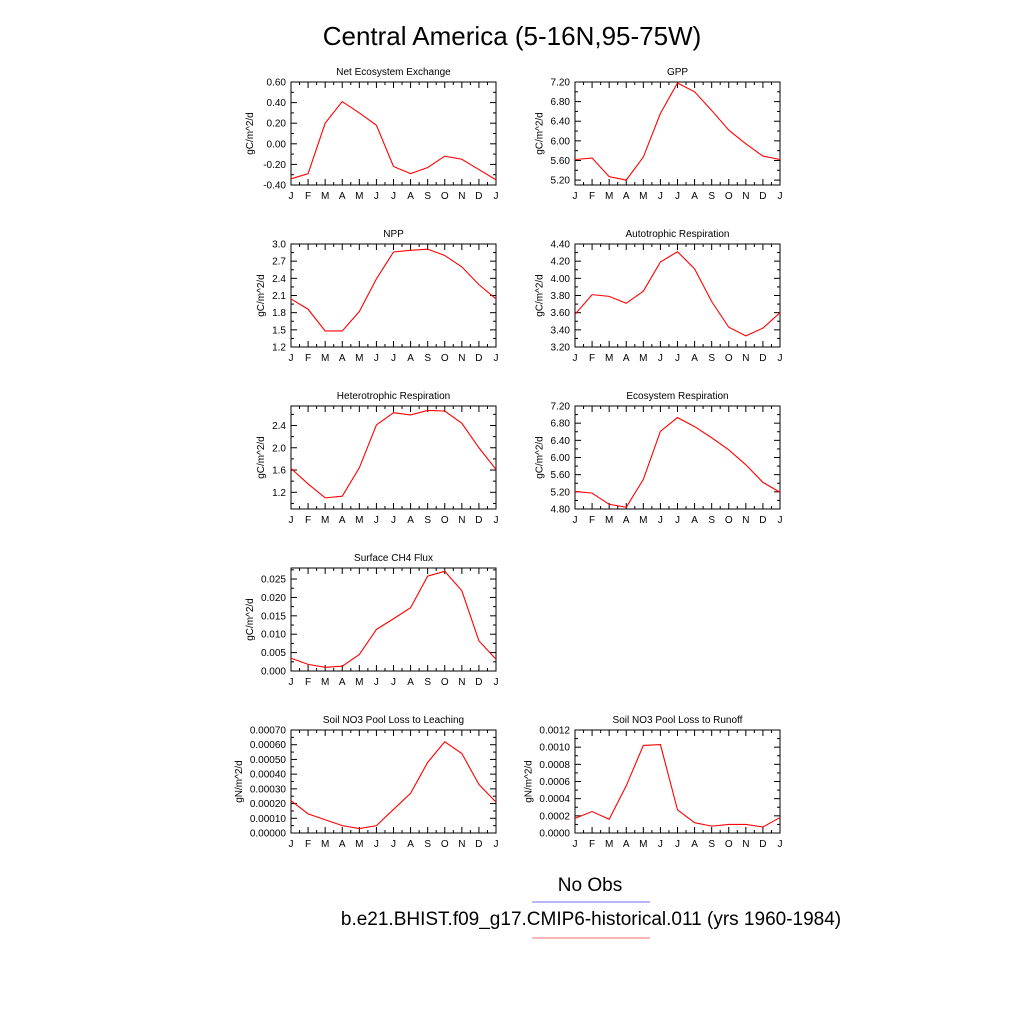 This screenshot has height=1029, width=1024. Describe the element at coordinates (678, 234) in the screenshot. I see `panel-title: Autotrophic Respiration` at that location.